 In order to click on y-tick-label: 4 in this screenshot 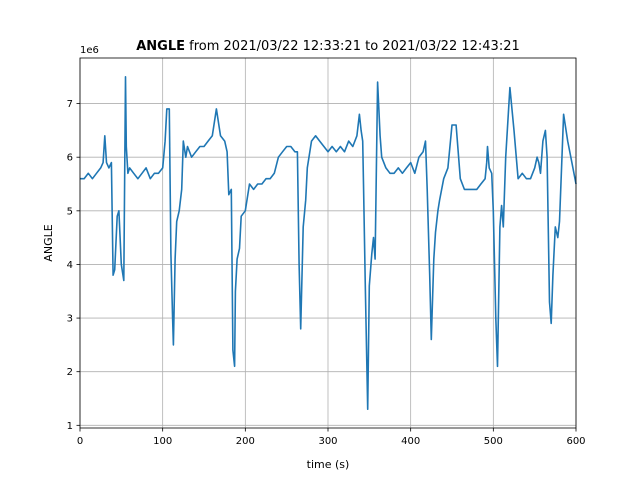, I will do `click(70, 265)`.